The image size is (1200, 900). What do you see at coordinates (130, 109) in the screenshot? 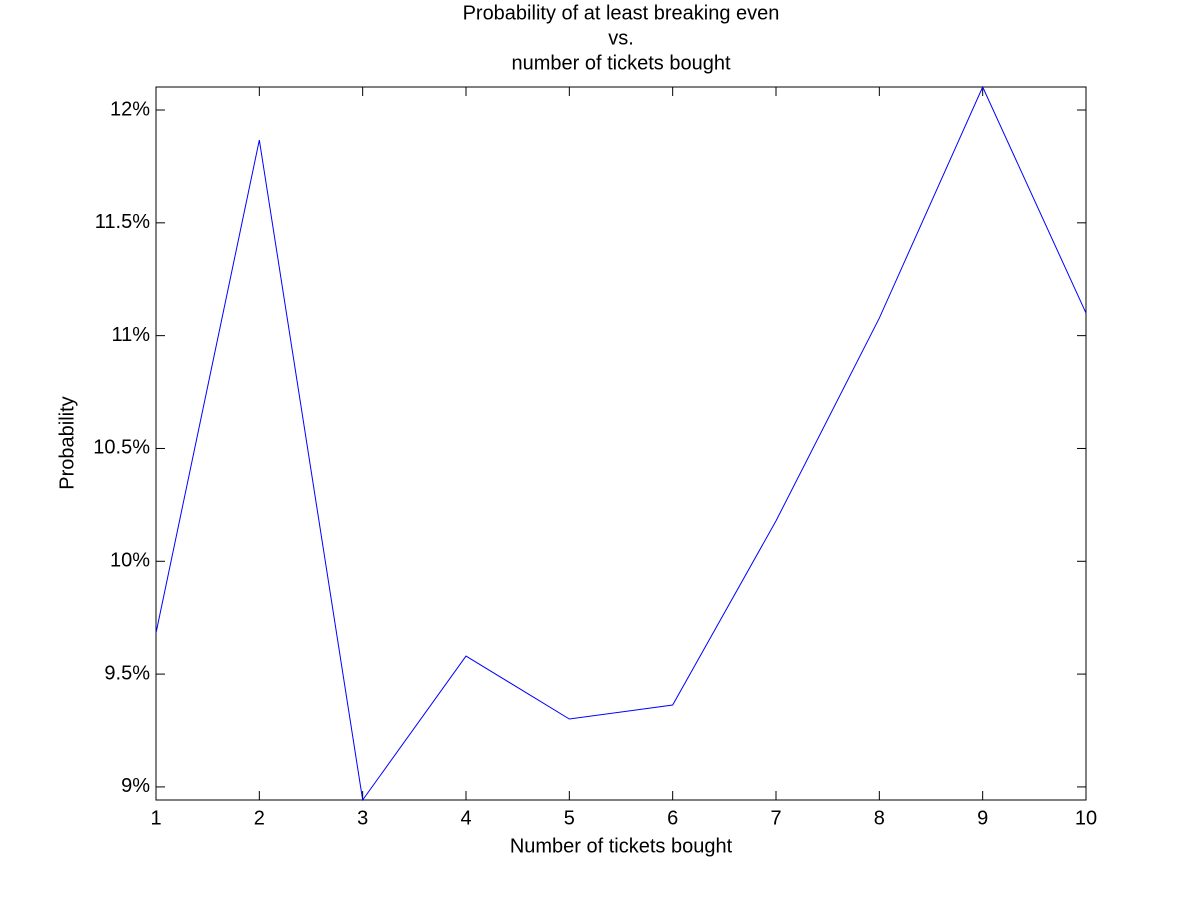
I see `y-tick-label: 12%` at bounding box center [130, 109].